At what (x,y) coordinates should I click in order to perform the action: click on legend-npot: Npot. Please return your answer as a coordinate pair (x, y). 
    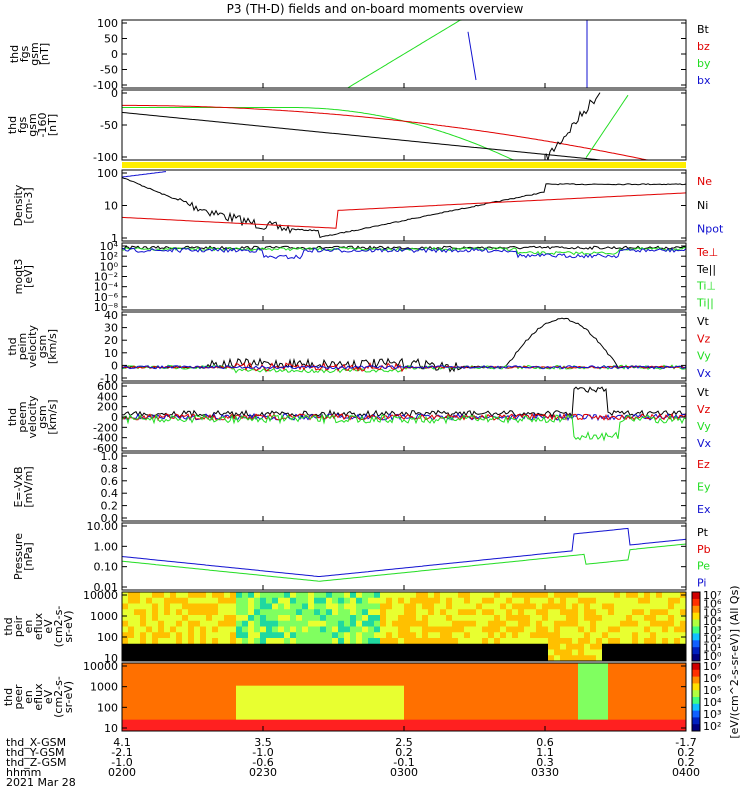
    Looking at the image, I should click on (710, 228).